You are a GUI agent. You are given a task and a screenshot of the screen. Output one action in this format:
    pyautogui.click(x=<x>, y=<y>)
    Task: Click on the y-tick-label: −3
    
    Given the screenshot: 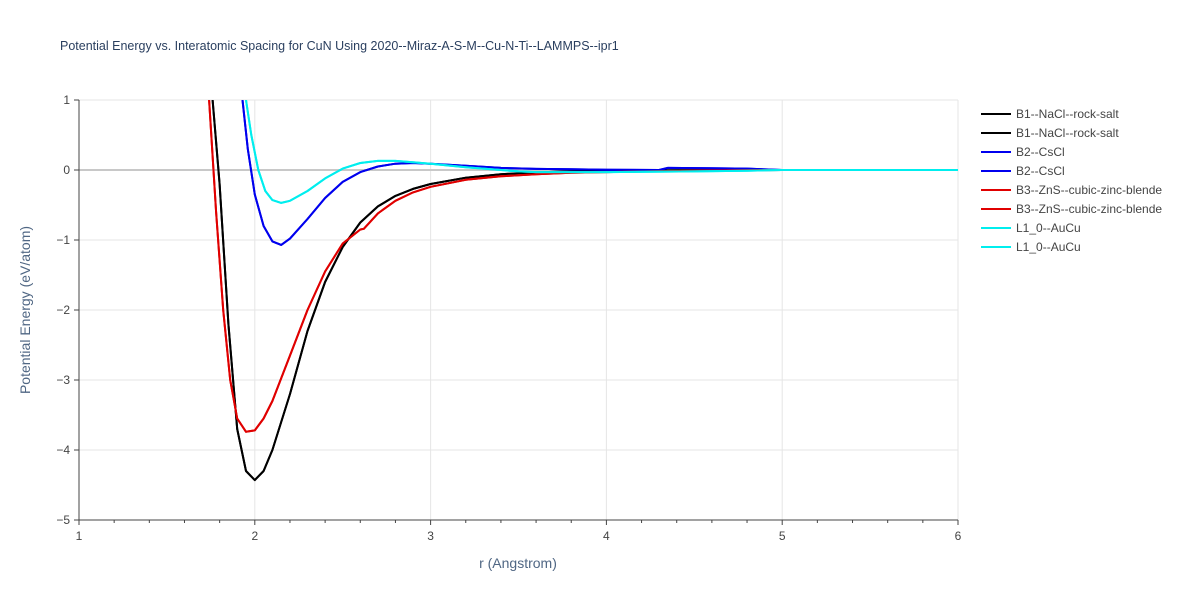 What is the action you would take?
    pyautogui.click(x=63, y=380)
    